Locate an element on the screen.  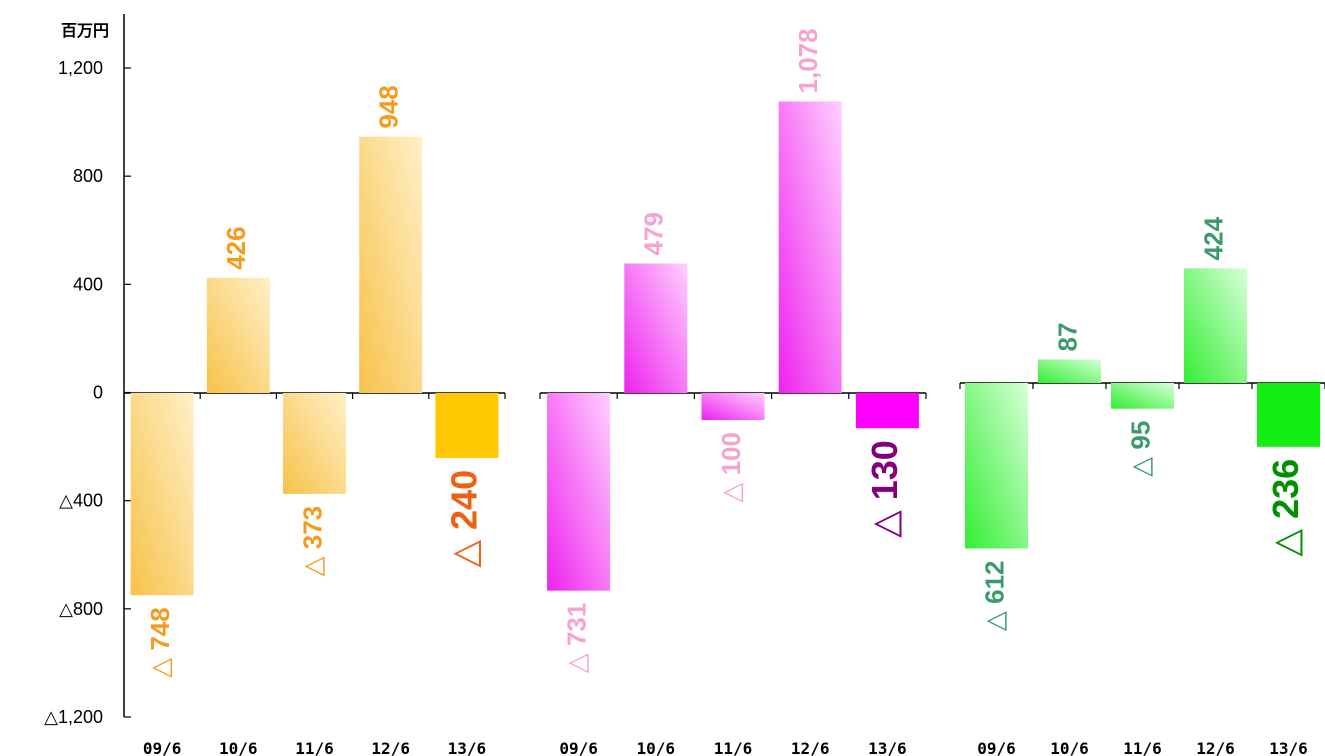
y-tick-label: 400 is located at coordinates (88, 284).